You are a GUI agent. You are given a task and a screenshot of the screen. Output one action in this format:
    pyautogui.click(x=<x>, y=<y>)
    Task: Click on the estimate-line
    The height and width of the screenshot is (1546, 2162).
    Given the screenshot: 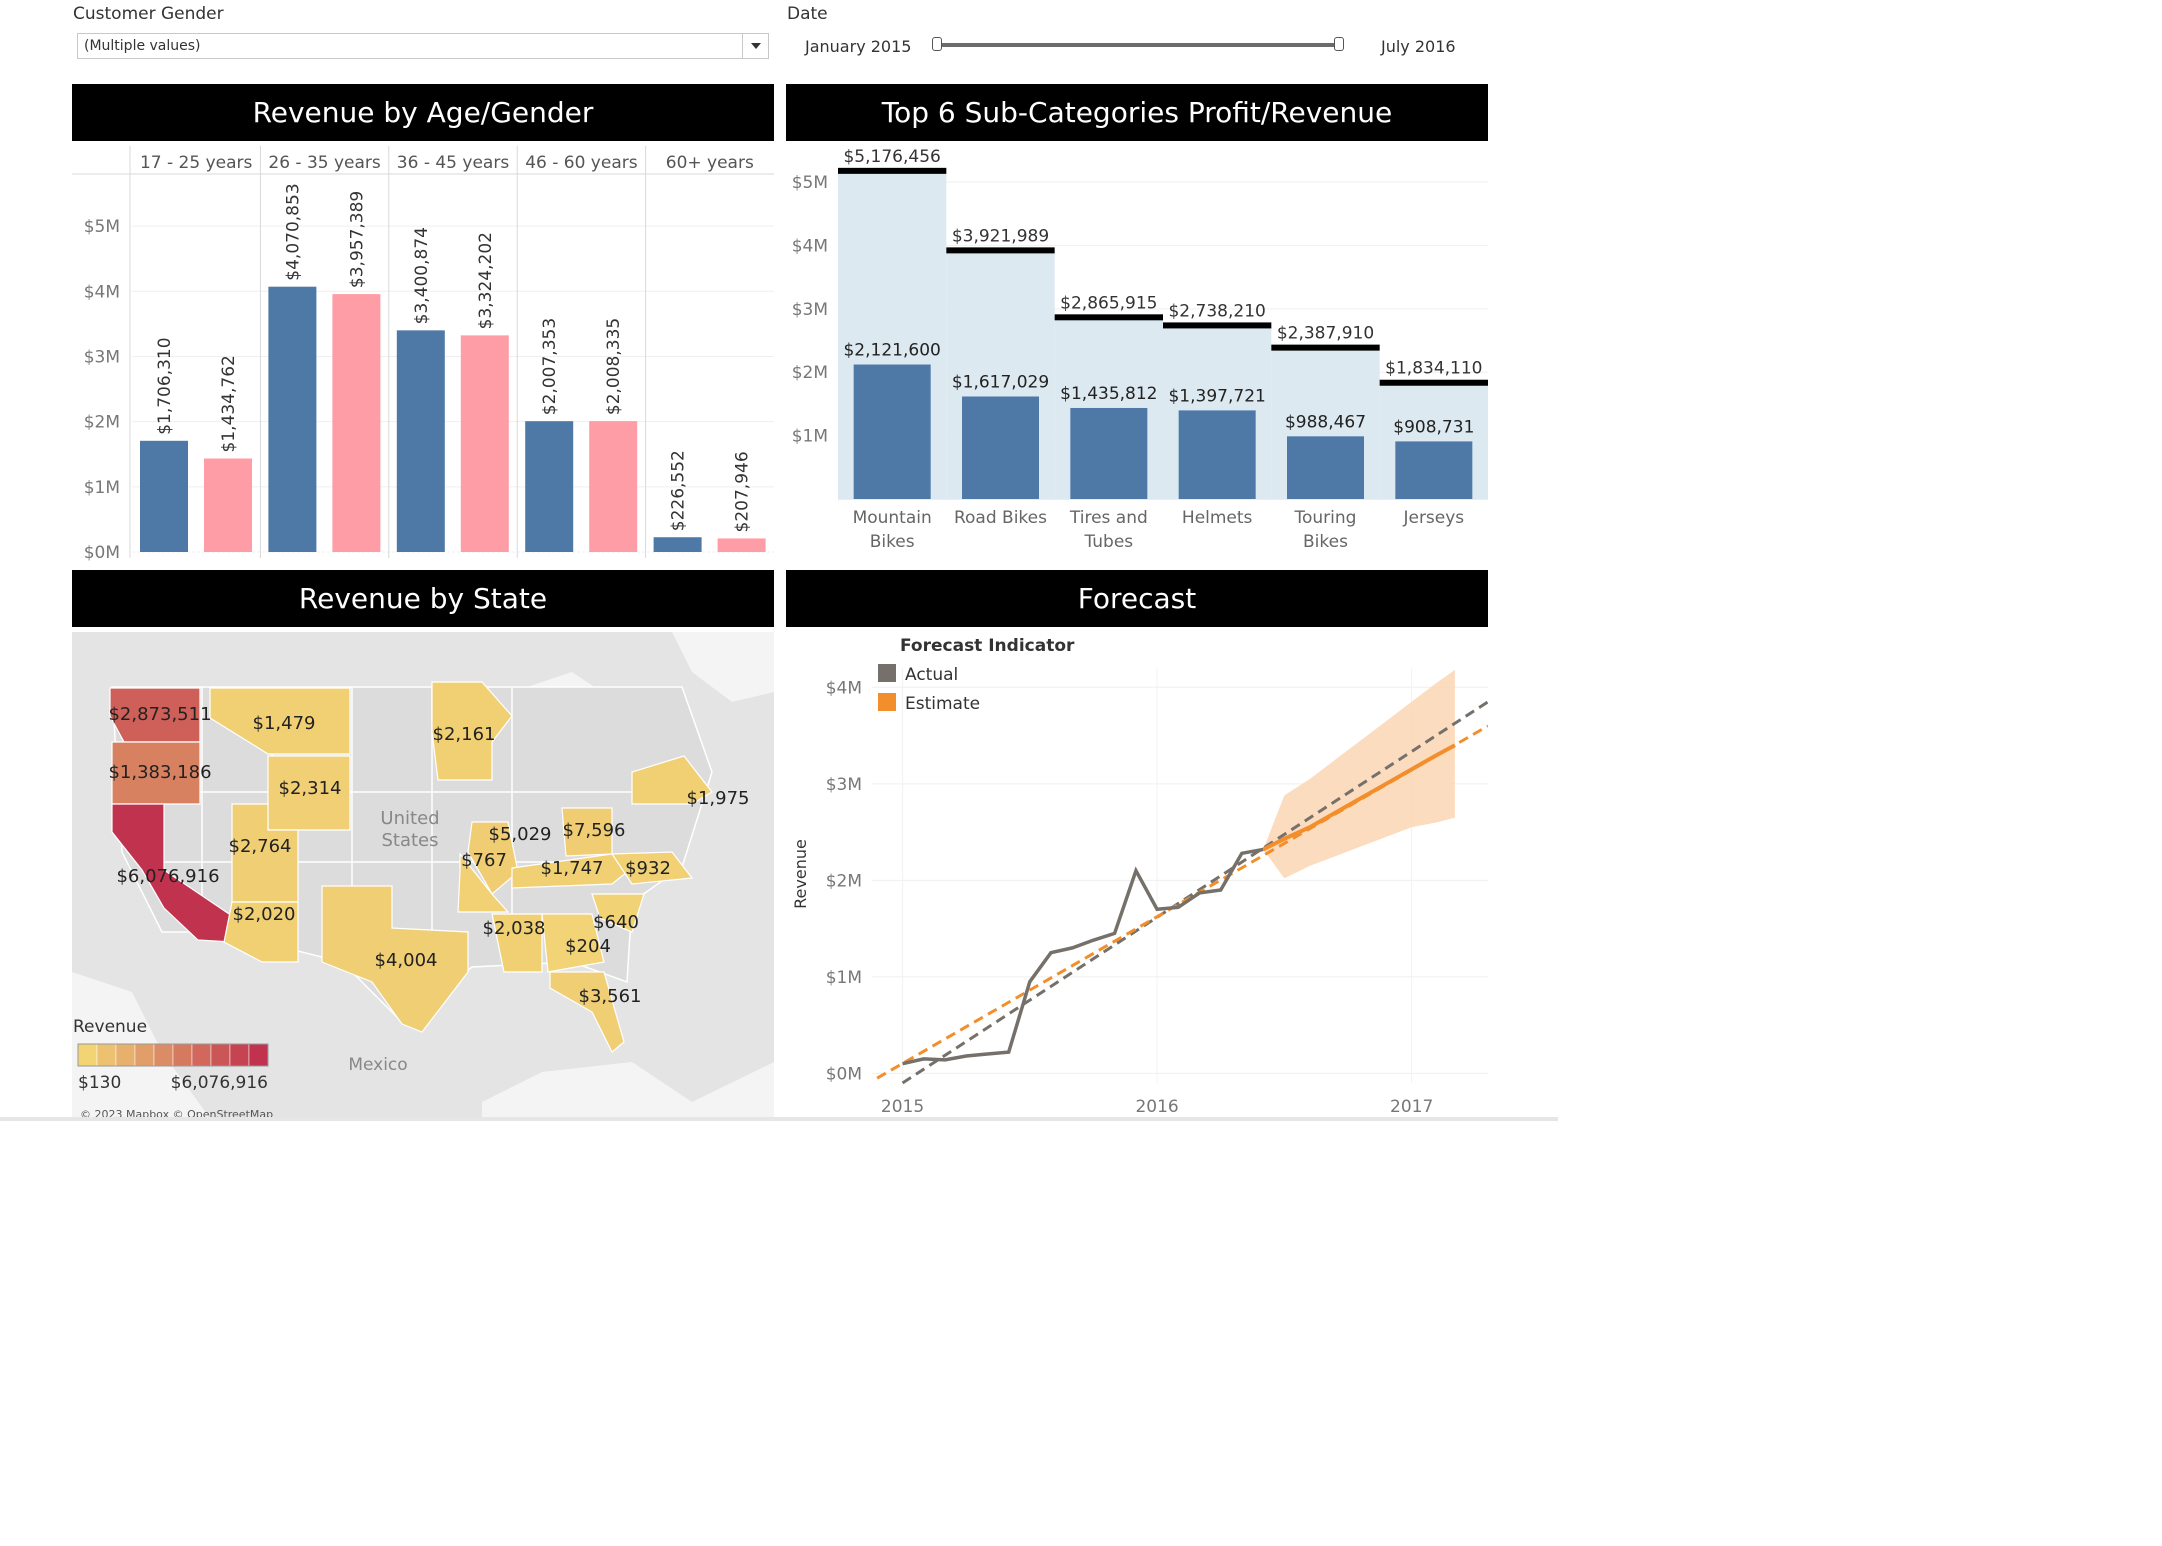 What is the action you would take?
    pyautogui.click(x=1359, y=797)
    